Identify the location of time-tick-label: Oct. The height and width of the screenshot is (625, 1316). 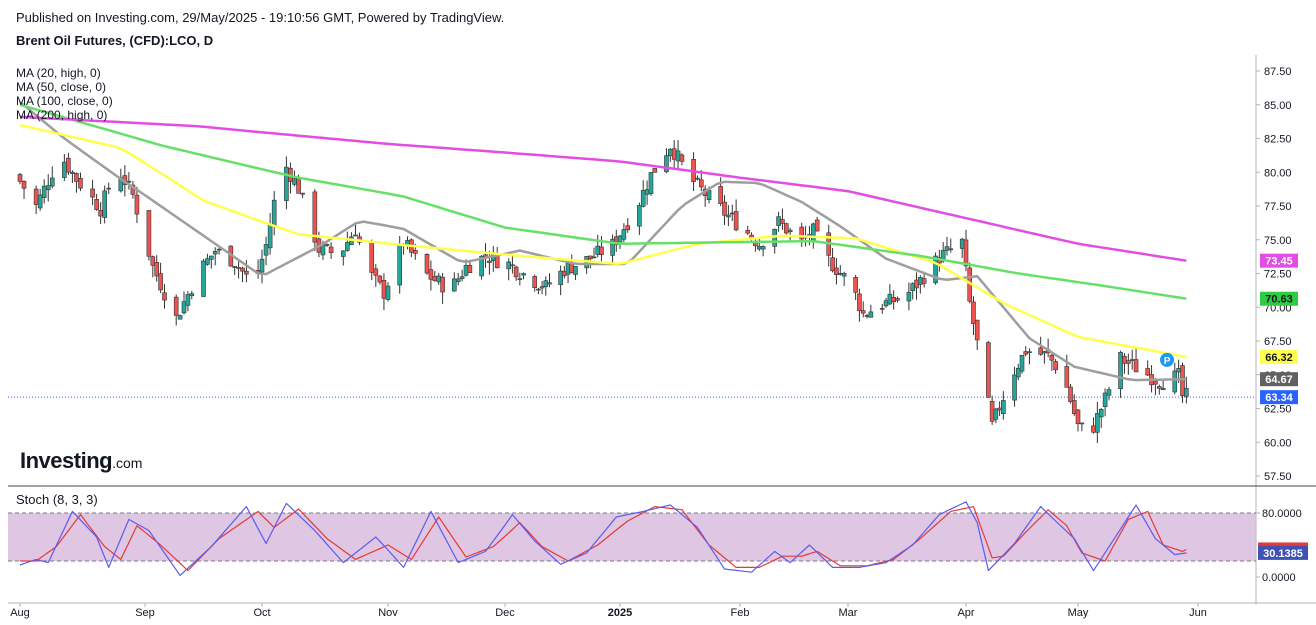
(261, 613).